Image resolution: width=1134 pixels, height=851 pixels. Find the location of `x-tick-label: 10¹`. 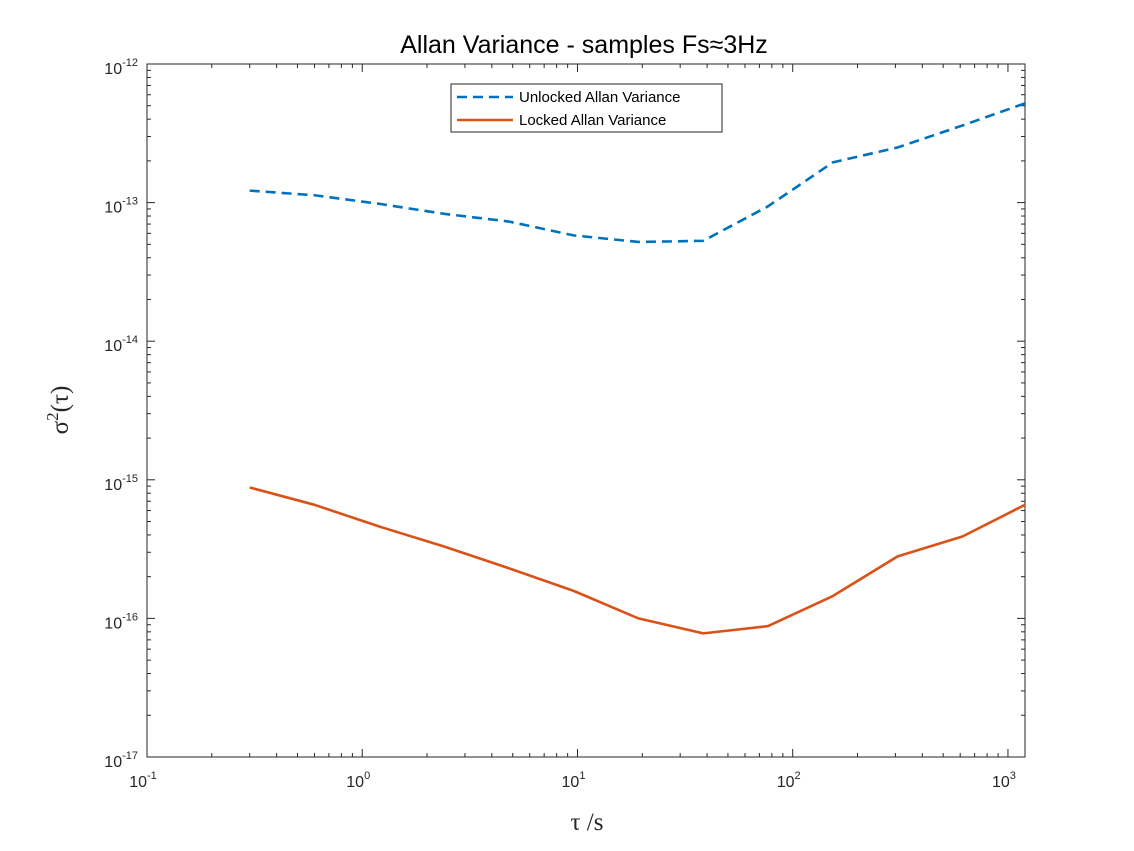

x-tick-label: 10¹ is located at coordinates (574, 780).